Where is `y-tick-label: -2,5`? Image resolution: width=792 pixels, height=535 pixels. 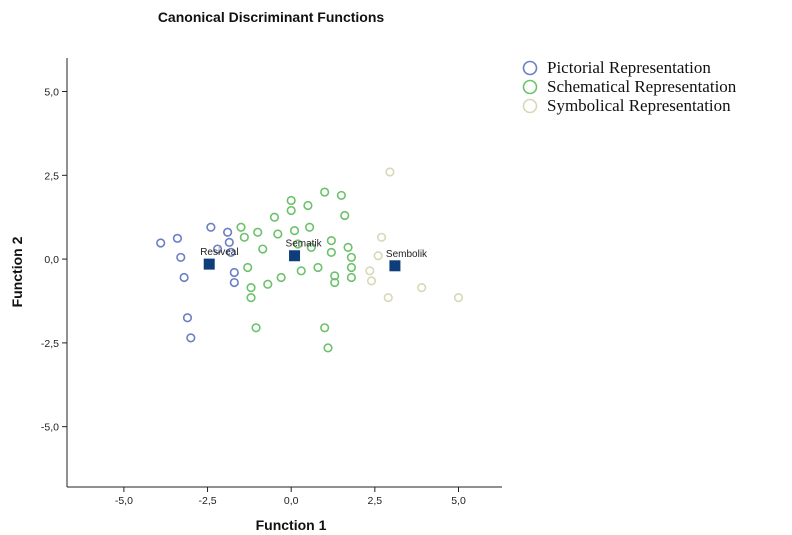 y-tick-label: -2,5 is located at coordinates (50, 344).